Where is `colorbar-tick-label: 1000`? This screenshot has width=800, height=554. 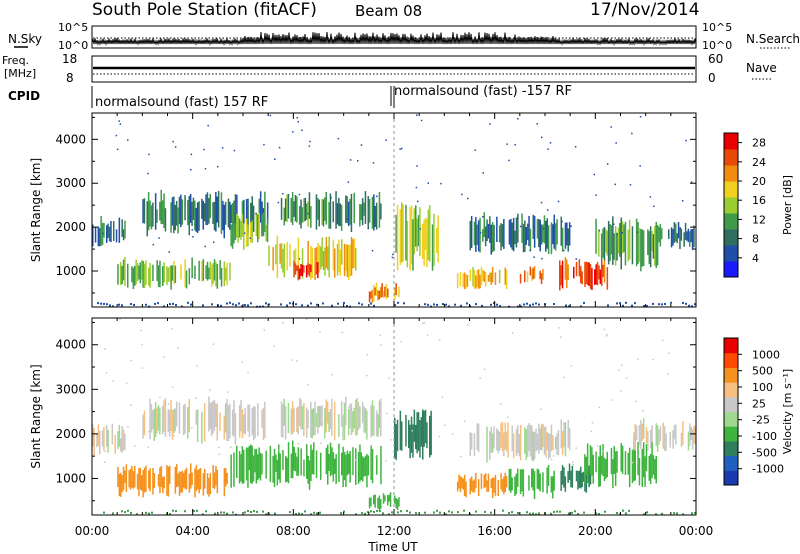 colorbar-tick-label: 1000 is located at coordinates (766, 354).